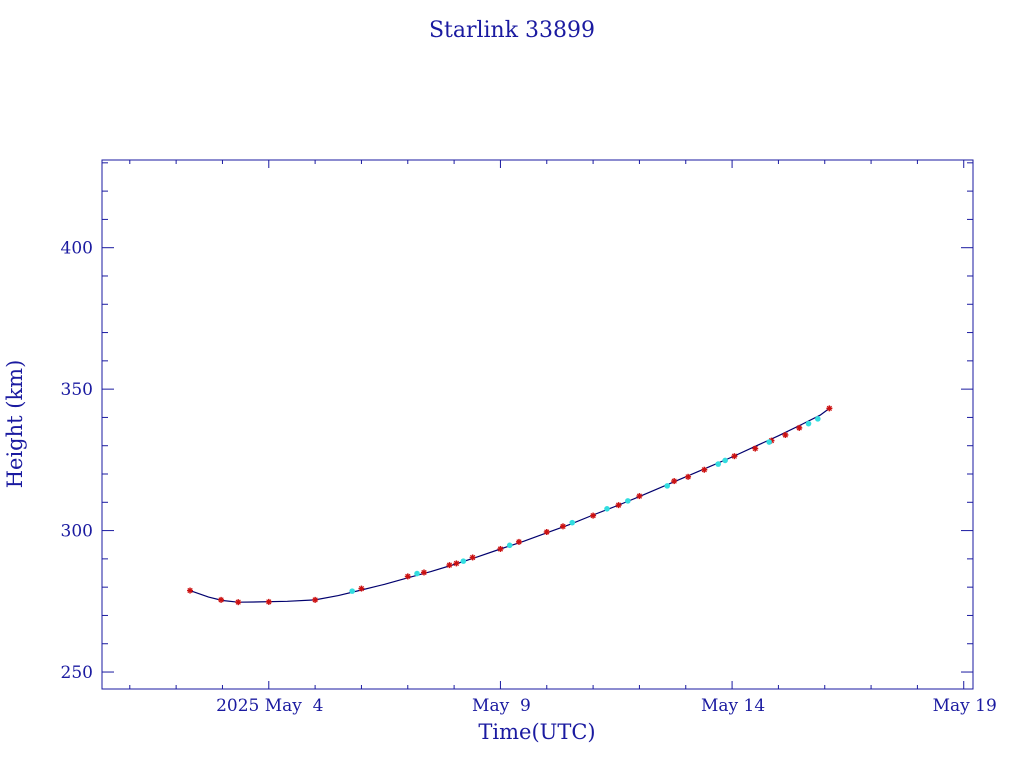 This screenshot has width=1024, height=768. Describe the element at coordinates (77, 390) in the screenshot. I see `y-tick-label: 350` at that location.